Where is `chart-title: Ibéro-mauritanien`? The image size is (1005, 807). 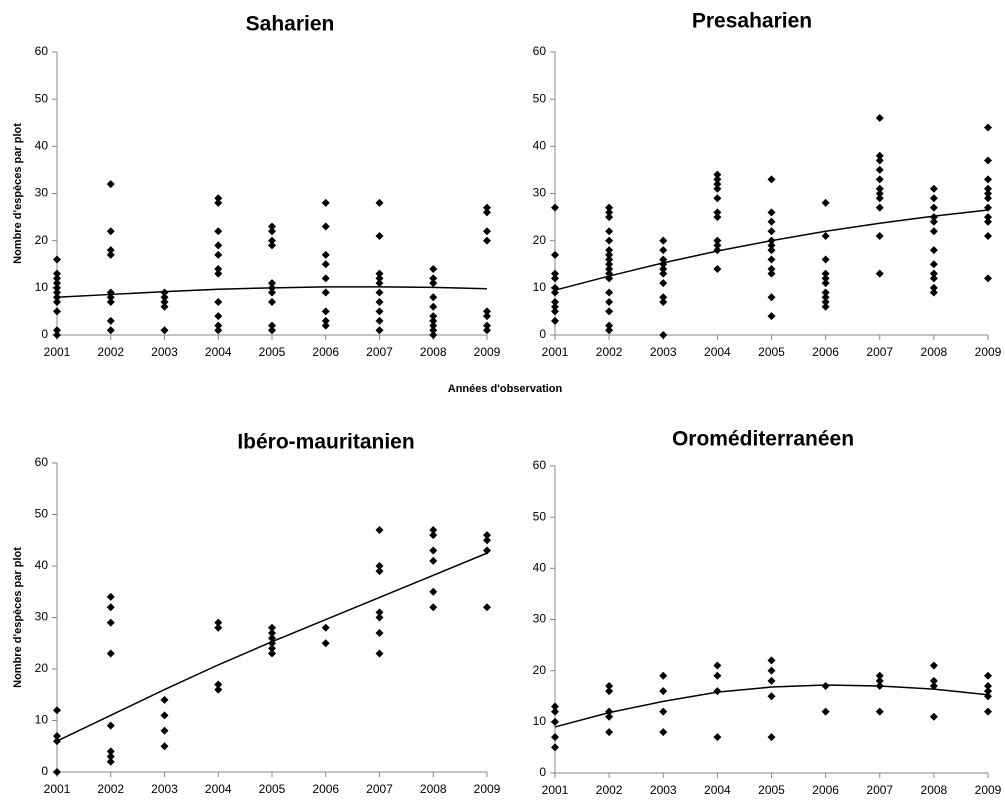 chart-title: Ibéro-mauritanien is located at coordinates (325, 442).